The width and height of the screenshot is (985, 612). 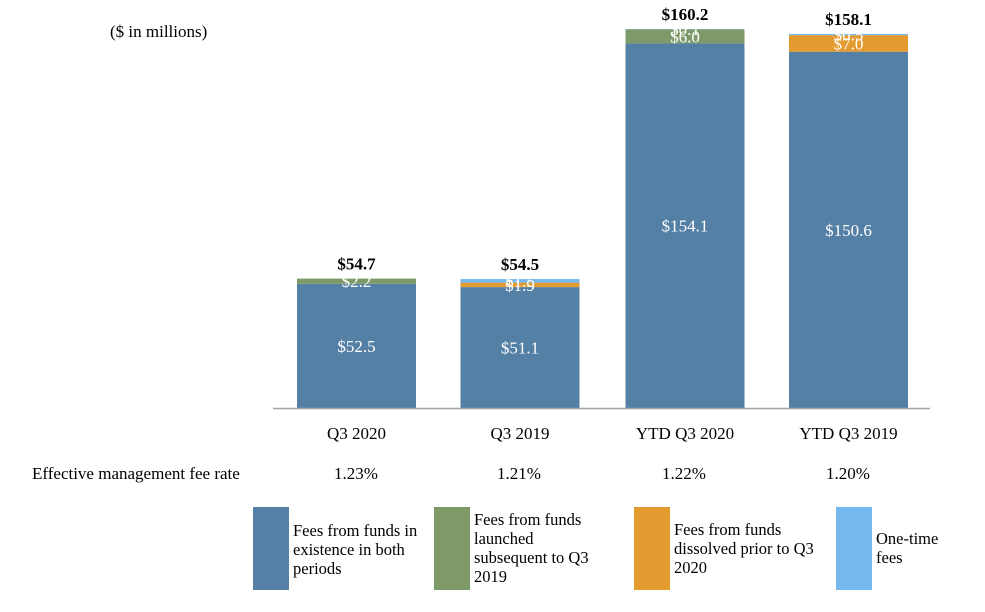 What do you see at coordinates (685, 14) in the screenshot?
I see `total-label-ytd-q3-2020: $160.2` at bounding box center [685, 14].